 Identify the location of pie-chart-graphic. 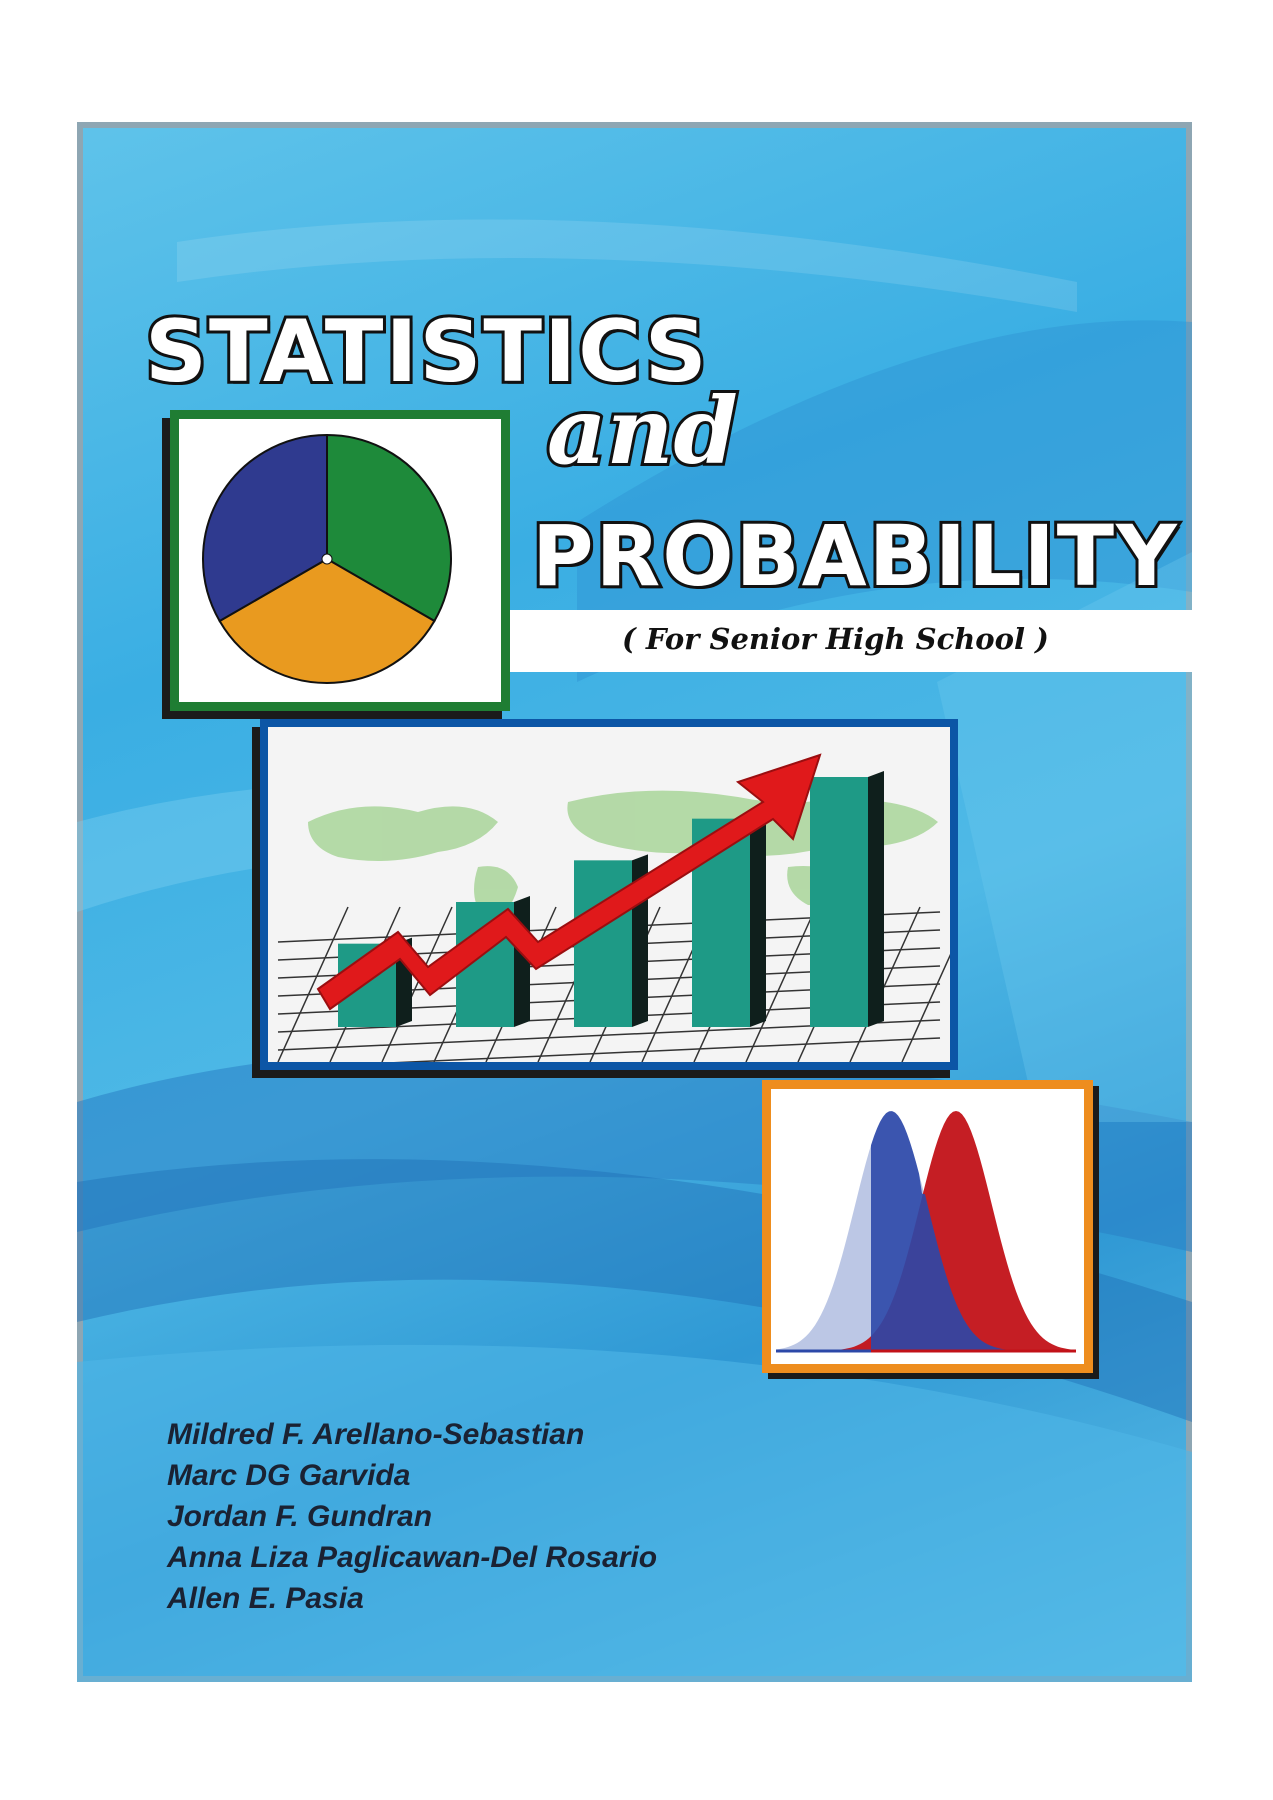
(327, 558).